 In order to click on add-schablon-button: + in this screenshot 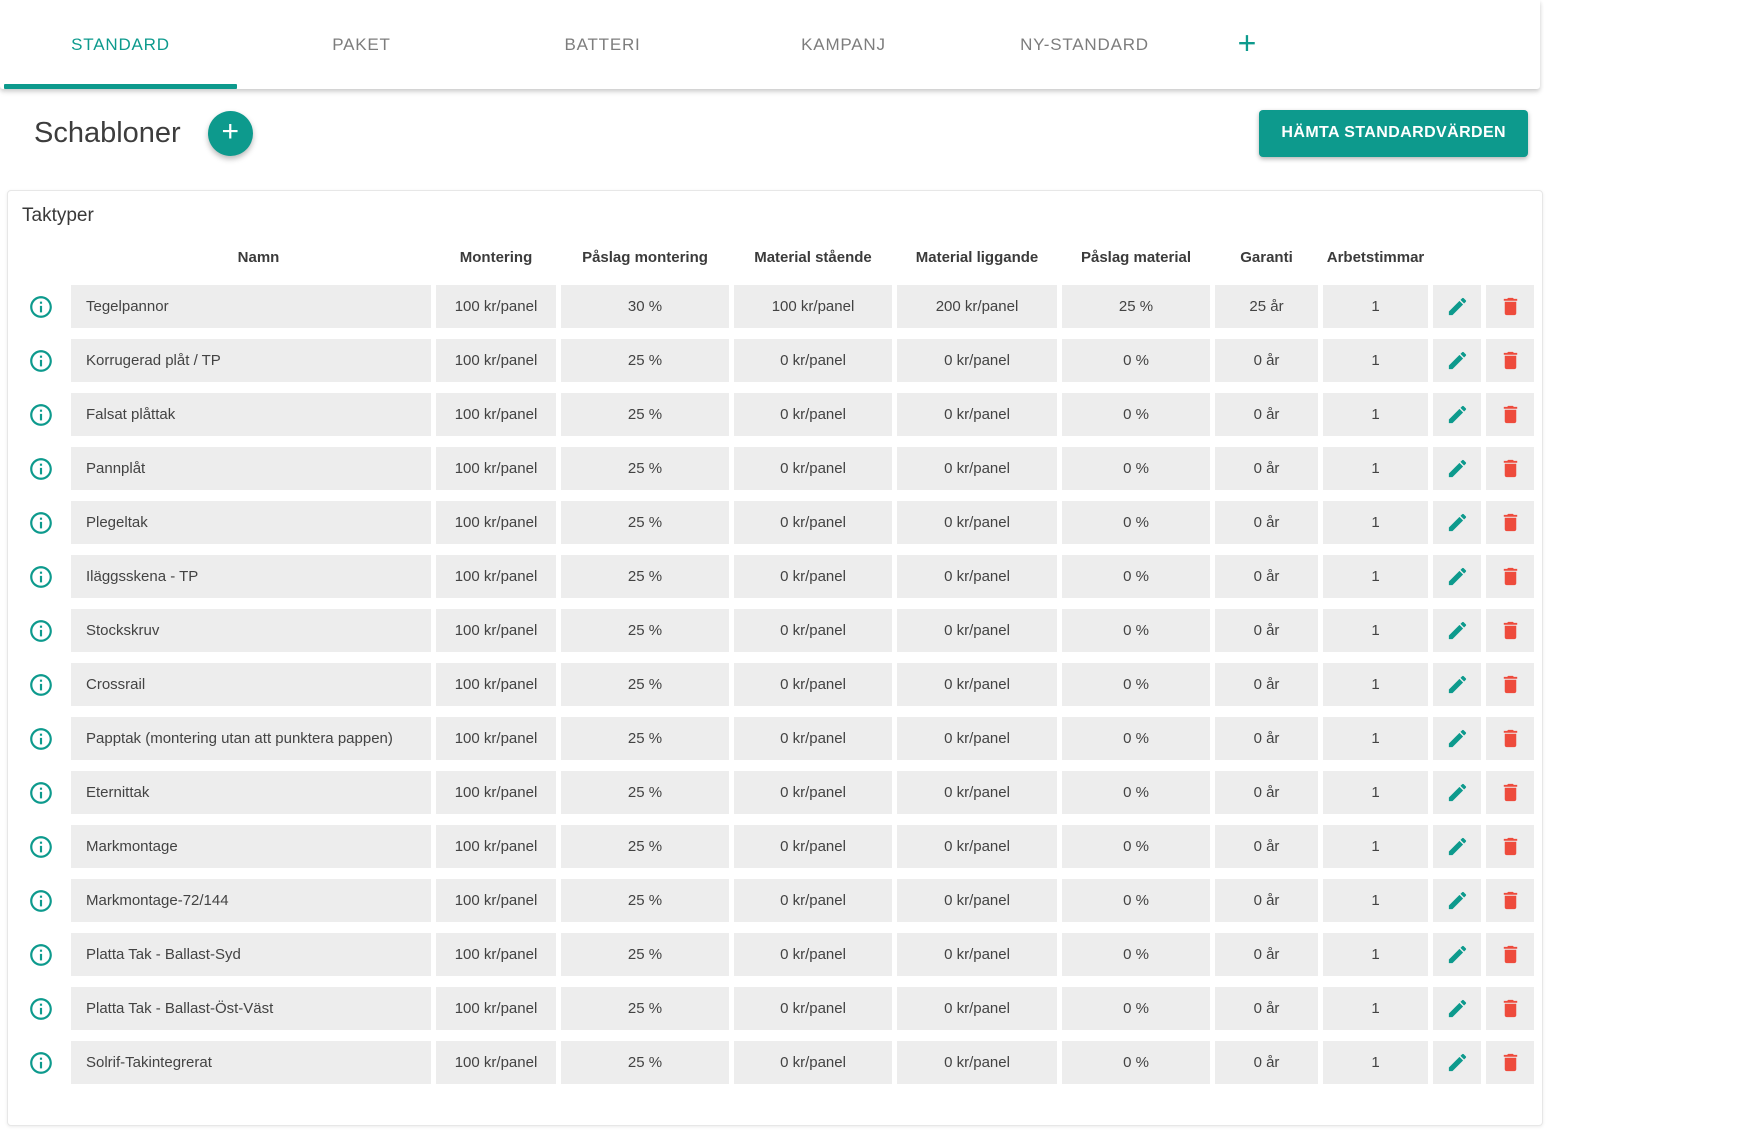, I will do `click(230, 133)`.